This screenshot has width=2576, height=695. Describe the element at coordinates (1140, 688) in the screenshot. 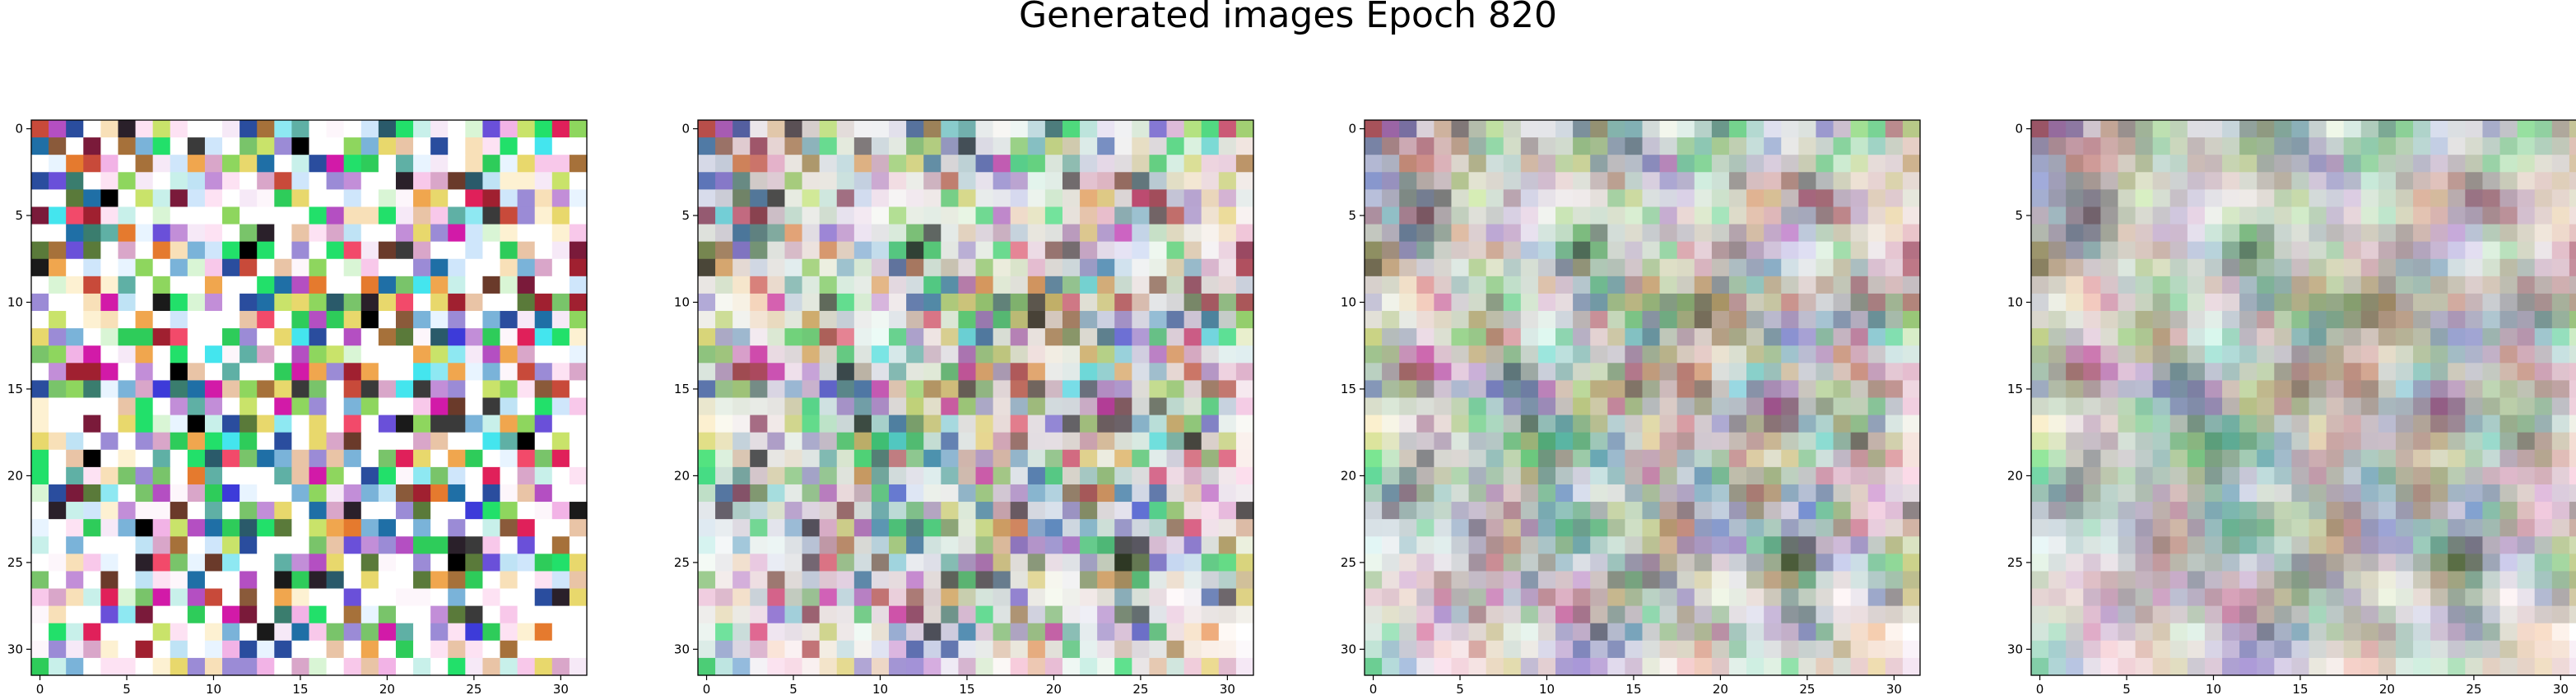

I see `x-tick-label: 25` at that location.